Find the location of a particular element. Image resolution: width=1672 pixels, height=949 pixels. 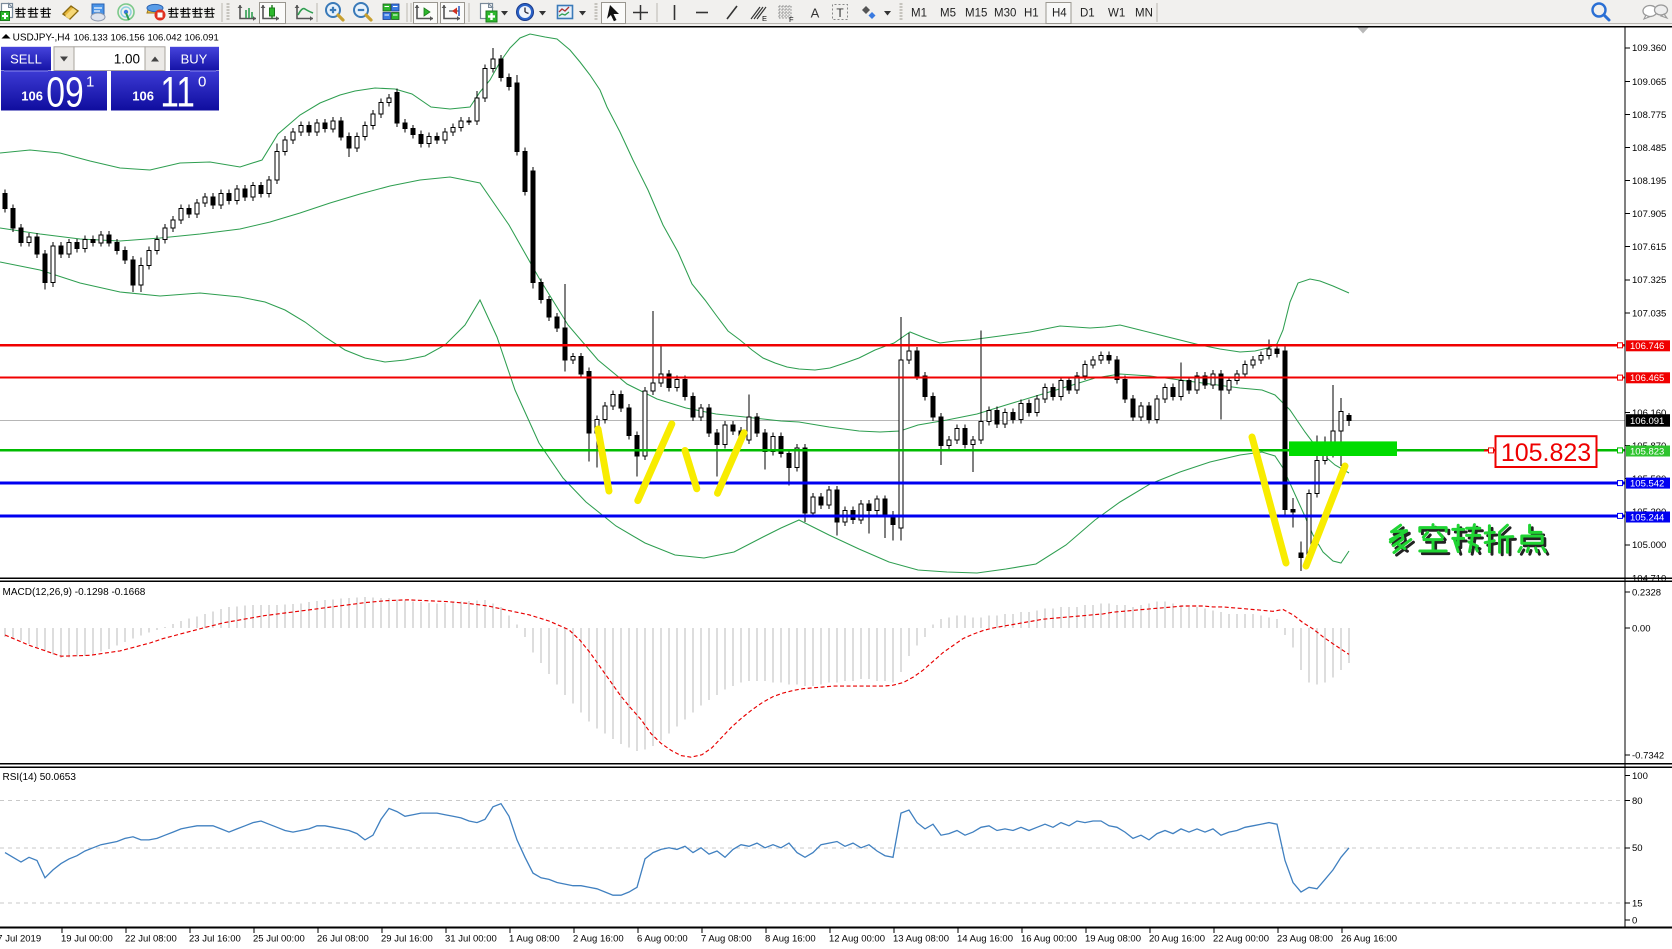

svg-text: 16 Aug 00:00 is located at coordinates (1049, 939).